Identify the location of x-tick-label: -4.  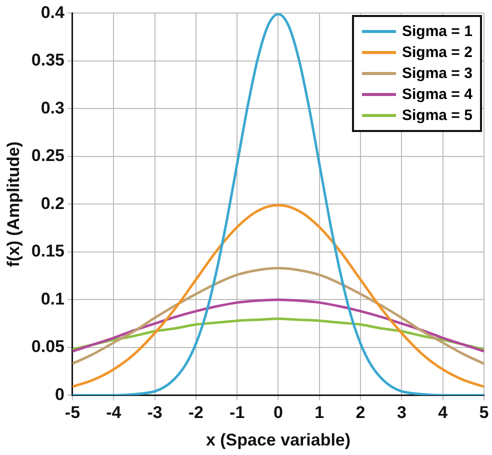
(114, 412).